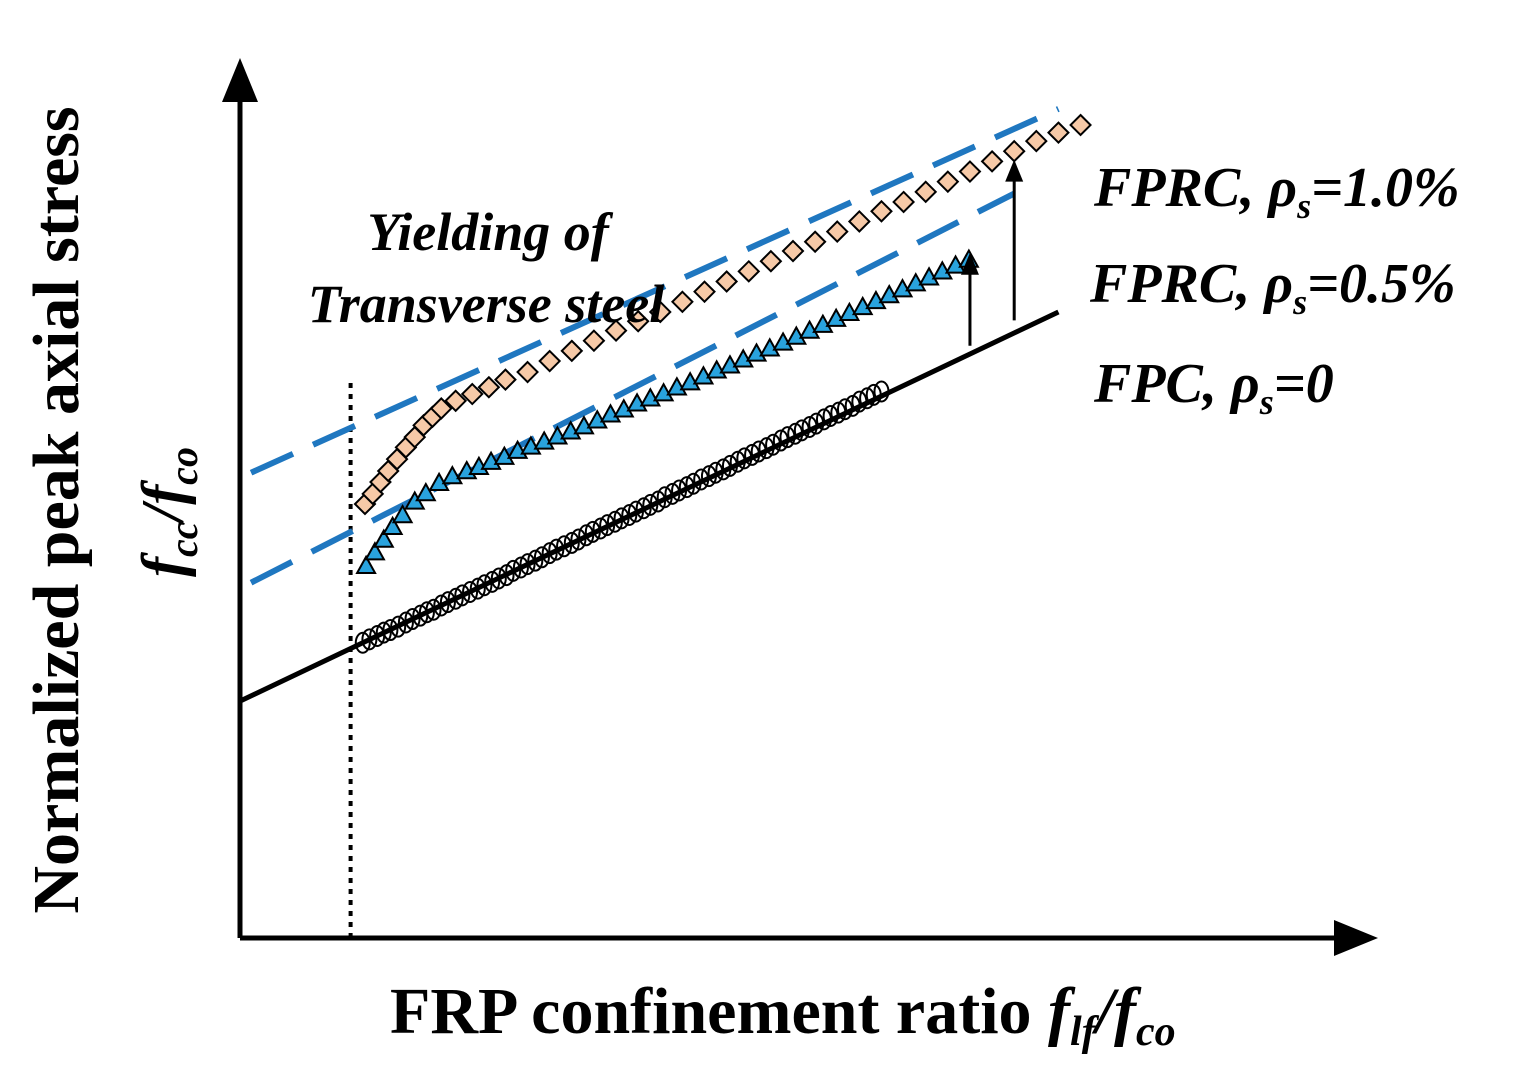 This screenshot has width=1540, height=1088. Describe the element at coordinates (183, 539) in the screenshot. I see `y-sym-sub1: cc` at that location.